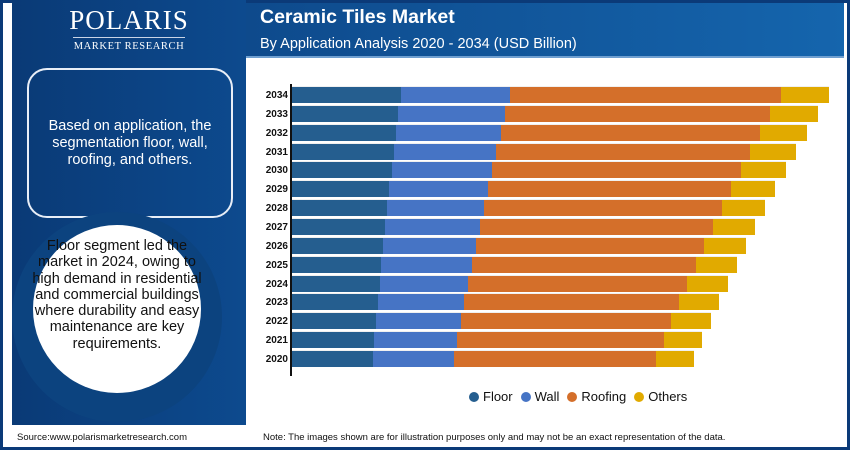 Image resolution: width=850 pixels, height=450 pixels. I want to click on legend-label: Others, so click(668, 396).